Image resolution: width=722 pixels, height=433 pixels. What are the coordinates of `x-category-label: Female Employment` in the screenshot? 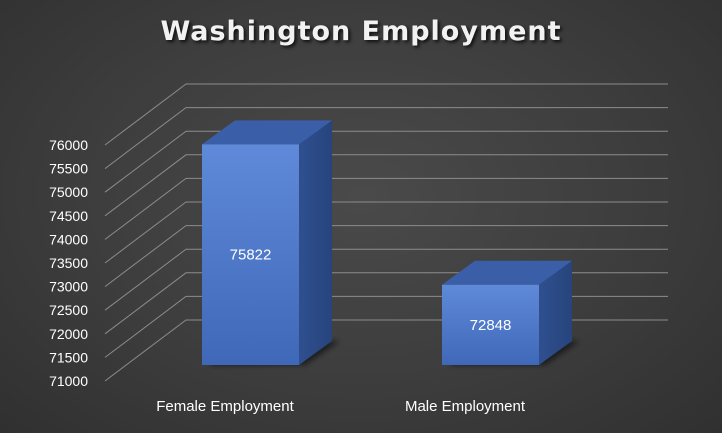 It's located at (225, 406).